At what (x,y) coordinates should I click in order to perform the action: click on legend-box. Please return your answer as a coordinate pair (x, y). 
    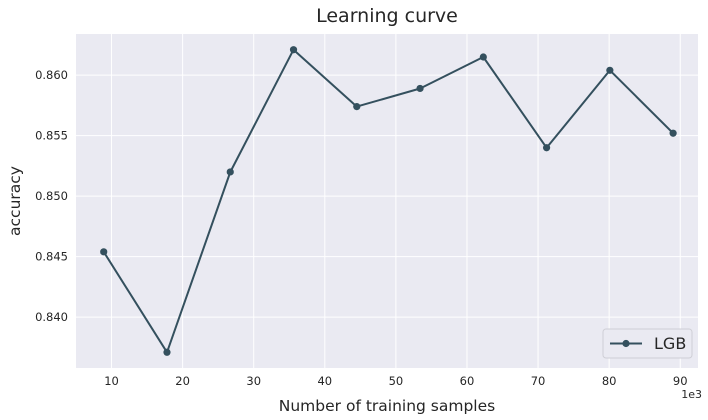
    Looking at the image, I should click on (647, 343).